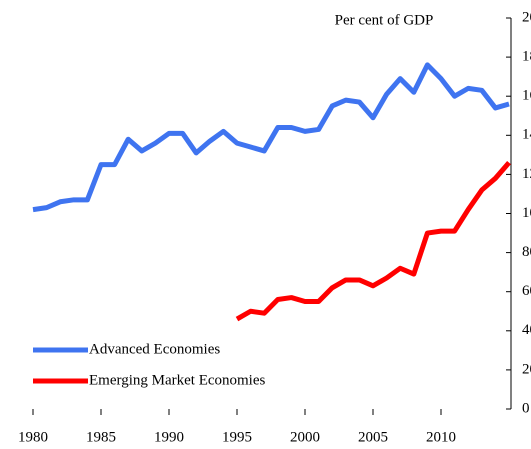  I want to click on y-axis-label: Per cent of GDP, so click(384, 20).